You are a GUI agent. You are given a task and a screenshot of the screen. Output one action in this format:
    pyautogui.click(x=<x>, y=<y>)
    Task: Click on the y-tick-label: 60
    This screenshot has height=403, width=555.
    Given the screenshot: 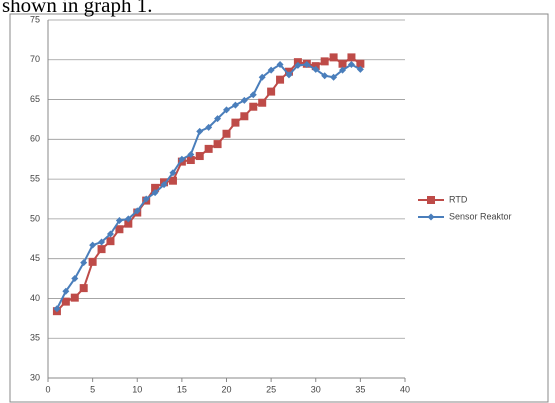 What is the action you would take?
    pyautogui.click(x=35, y=139)
    